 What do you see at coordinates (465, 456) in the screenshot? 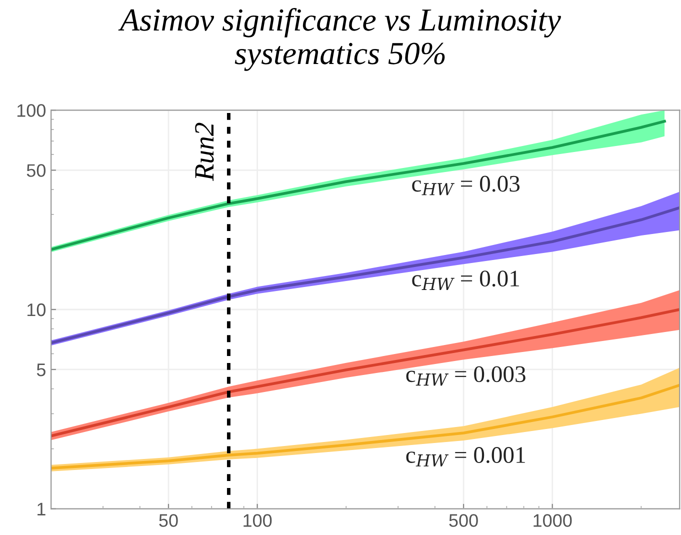
I see `series-label: c$_{HW}$ = 0.001` at bounding box center [465, 456].